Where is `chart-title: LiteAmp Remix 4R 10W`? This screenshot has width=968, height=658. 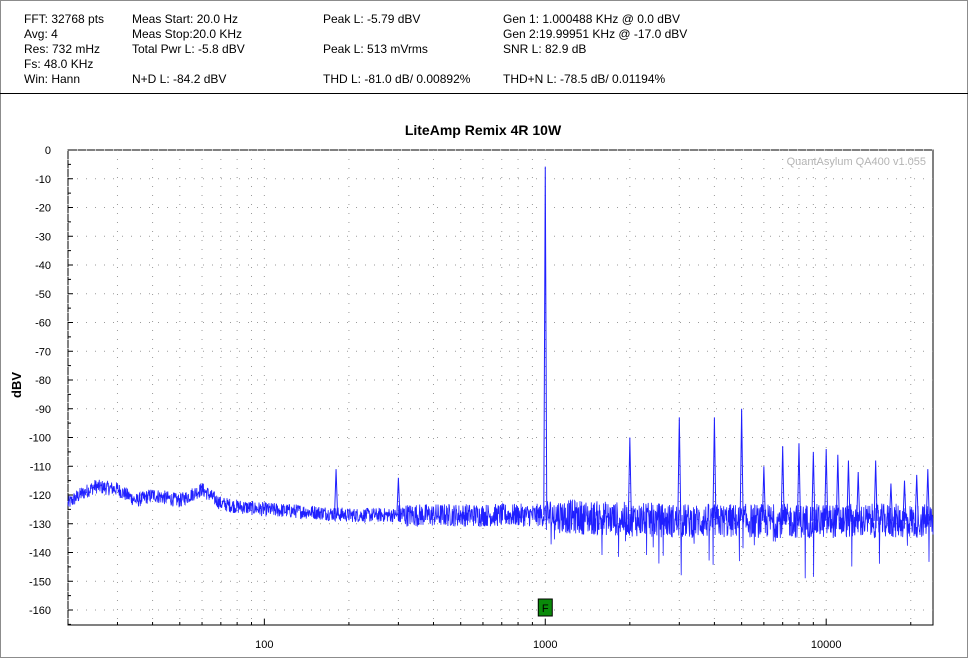
chart-title: LiteAmp Remix 4R 10W is located at coordinates (483, 130).